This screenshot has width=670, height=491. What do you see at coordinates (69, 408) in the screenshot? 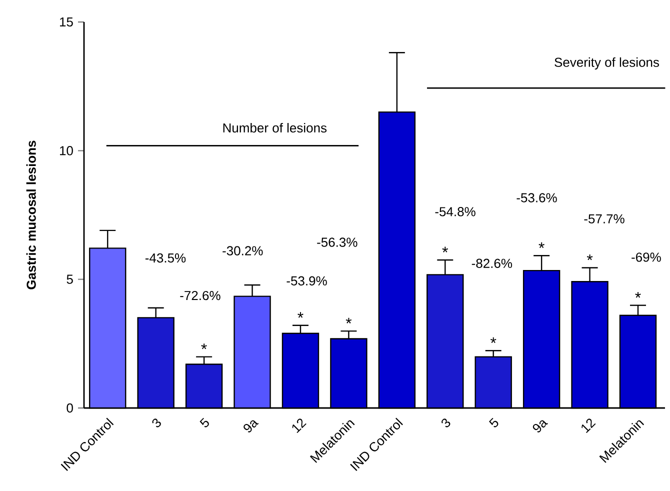
I see `y-tick-label: 0` at bounding box center [69, 408].